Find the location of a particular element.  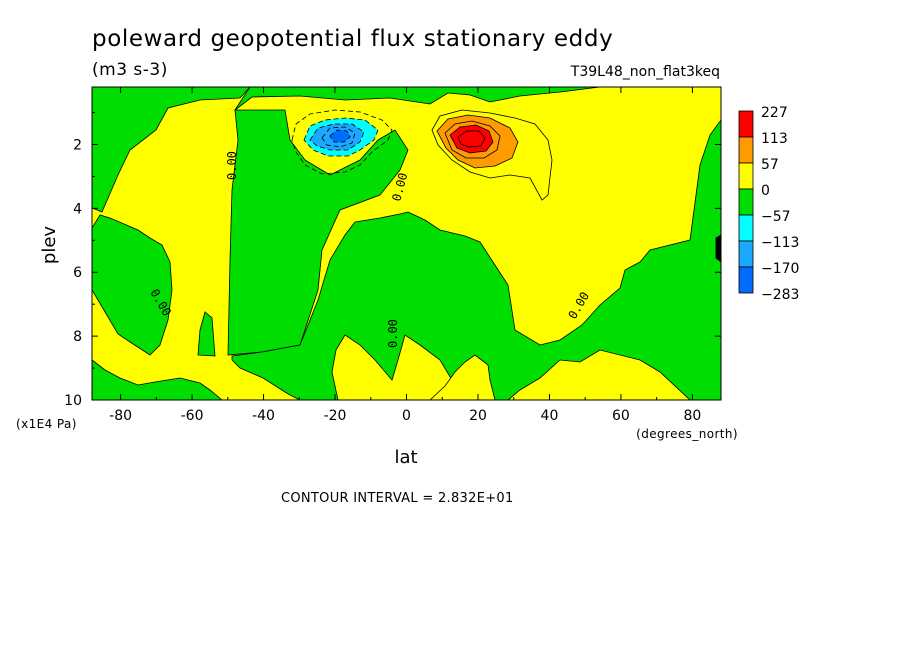

y-tick-label: 10 is located at coordinates (73, 401).